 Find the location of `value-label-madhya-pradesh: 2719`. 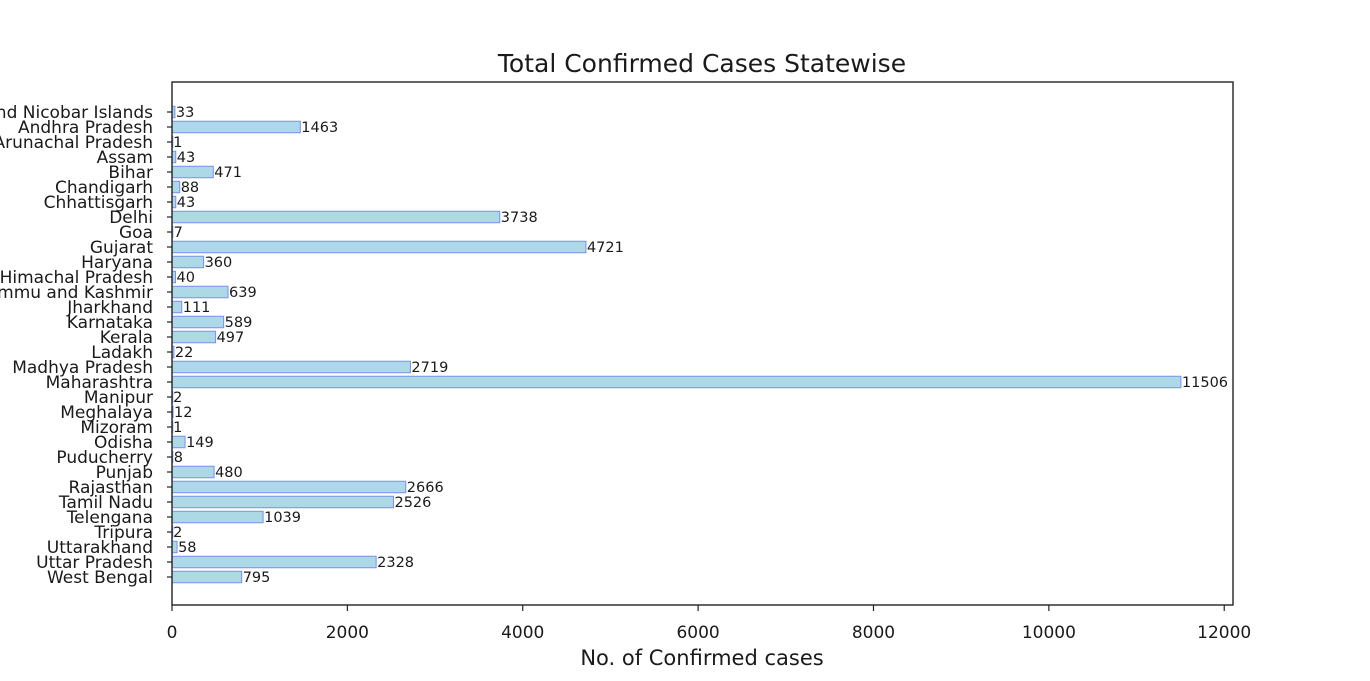

value-label-madhya-pradesh: 2719 is located at coordinates (429, 368).